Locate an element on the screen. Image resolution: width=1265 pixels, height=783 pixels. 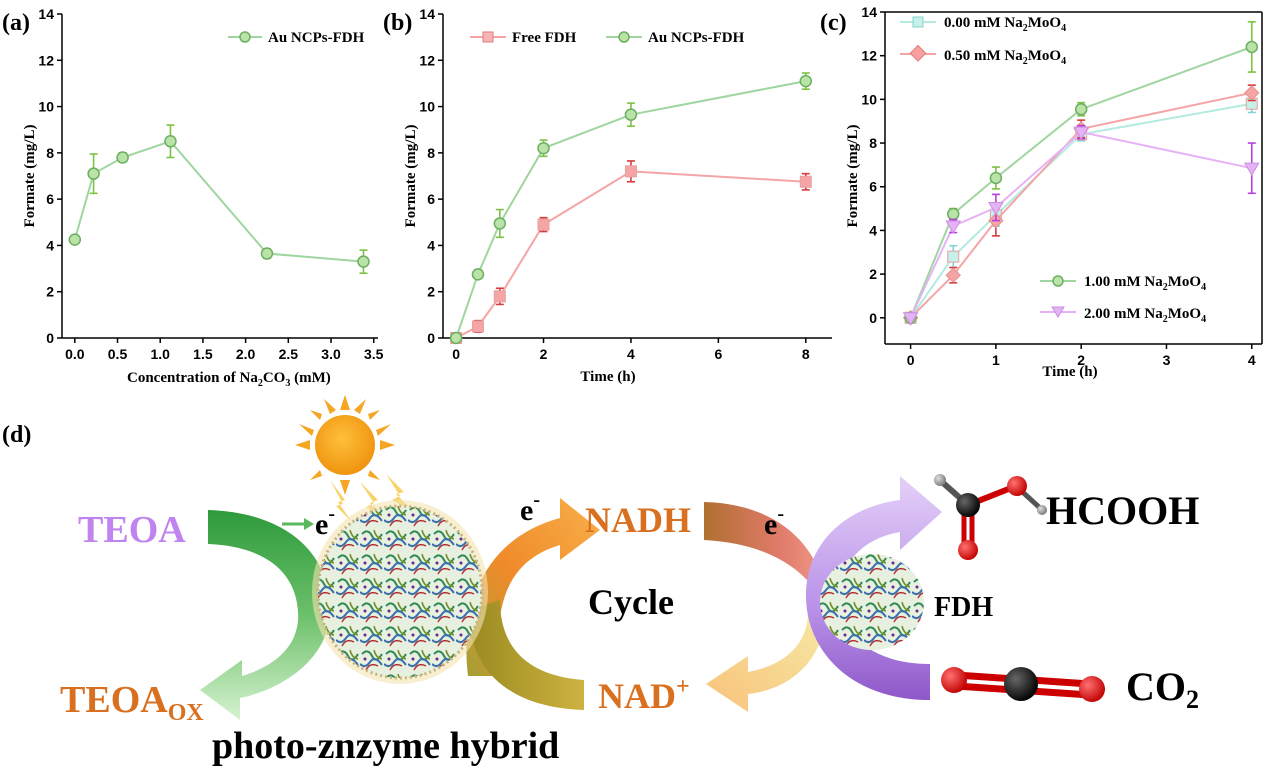
hybrid-particle is located at coordinates (400, 592).